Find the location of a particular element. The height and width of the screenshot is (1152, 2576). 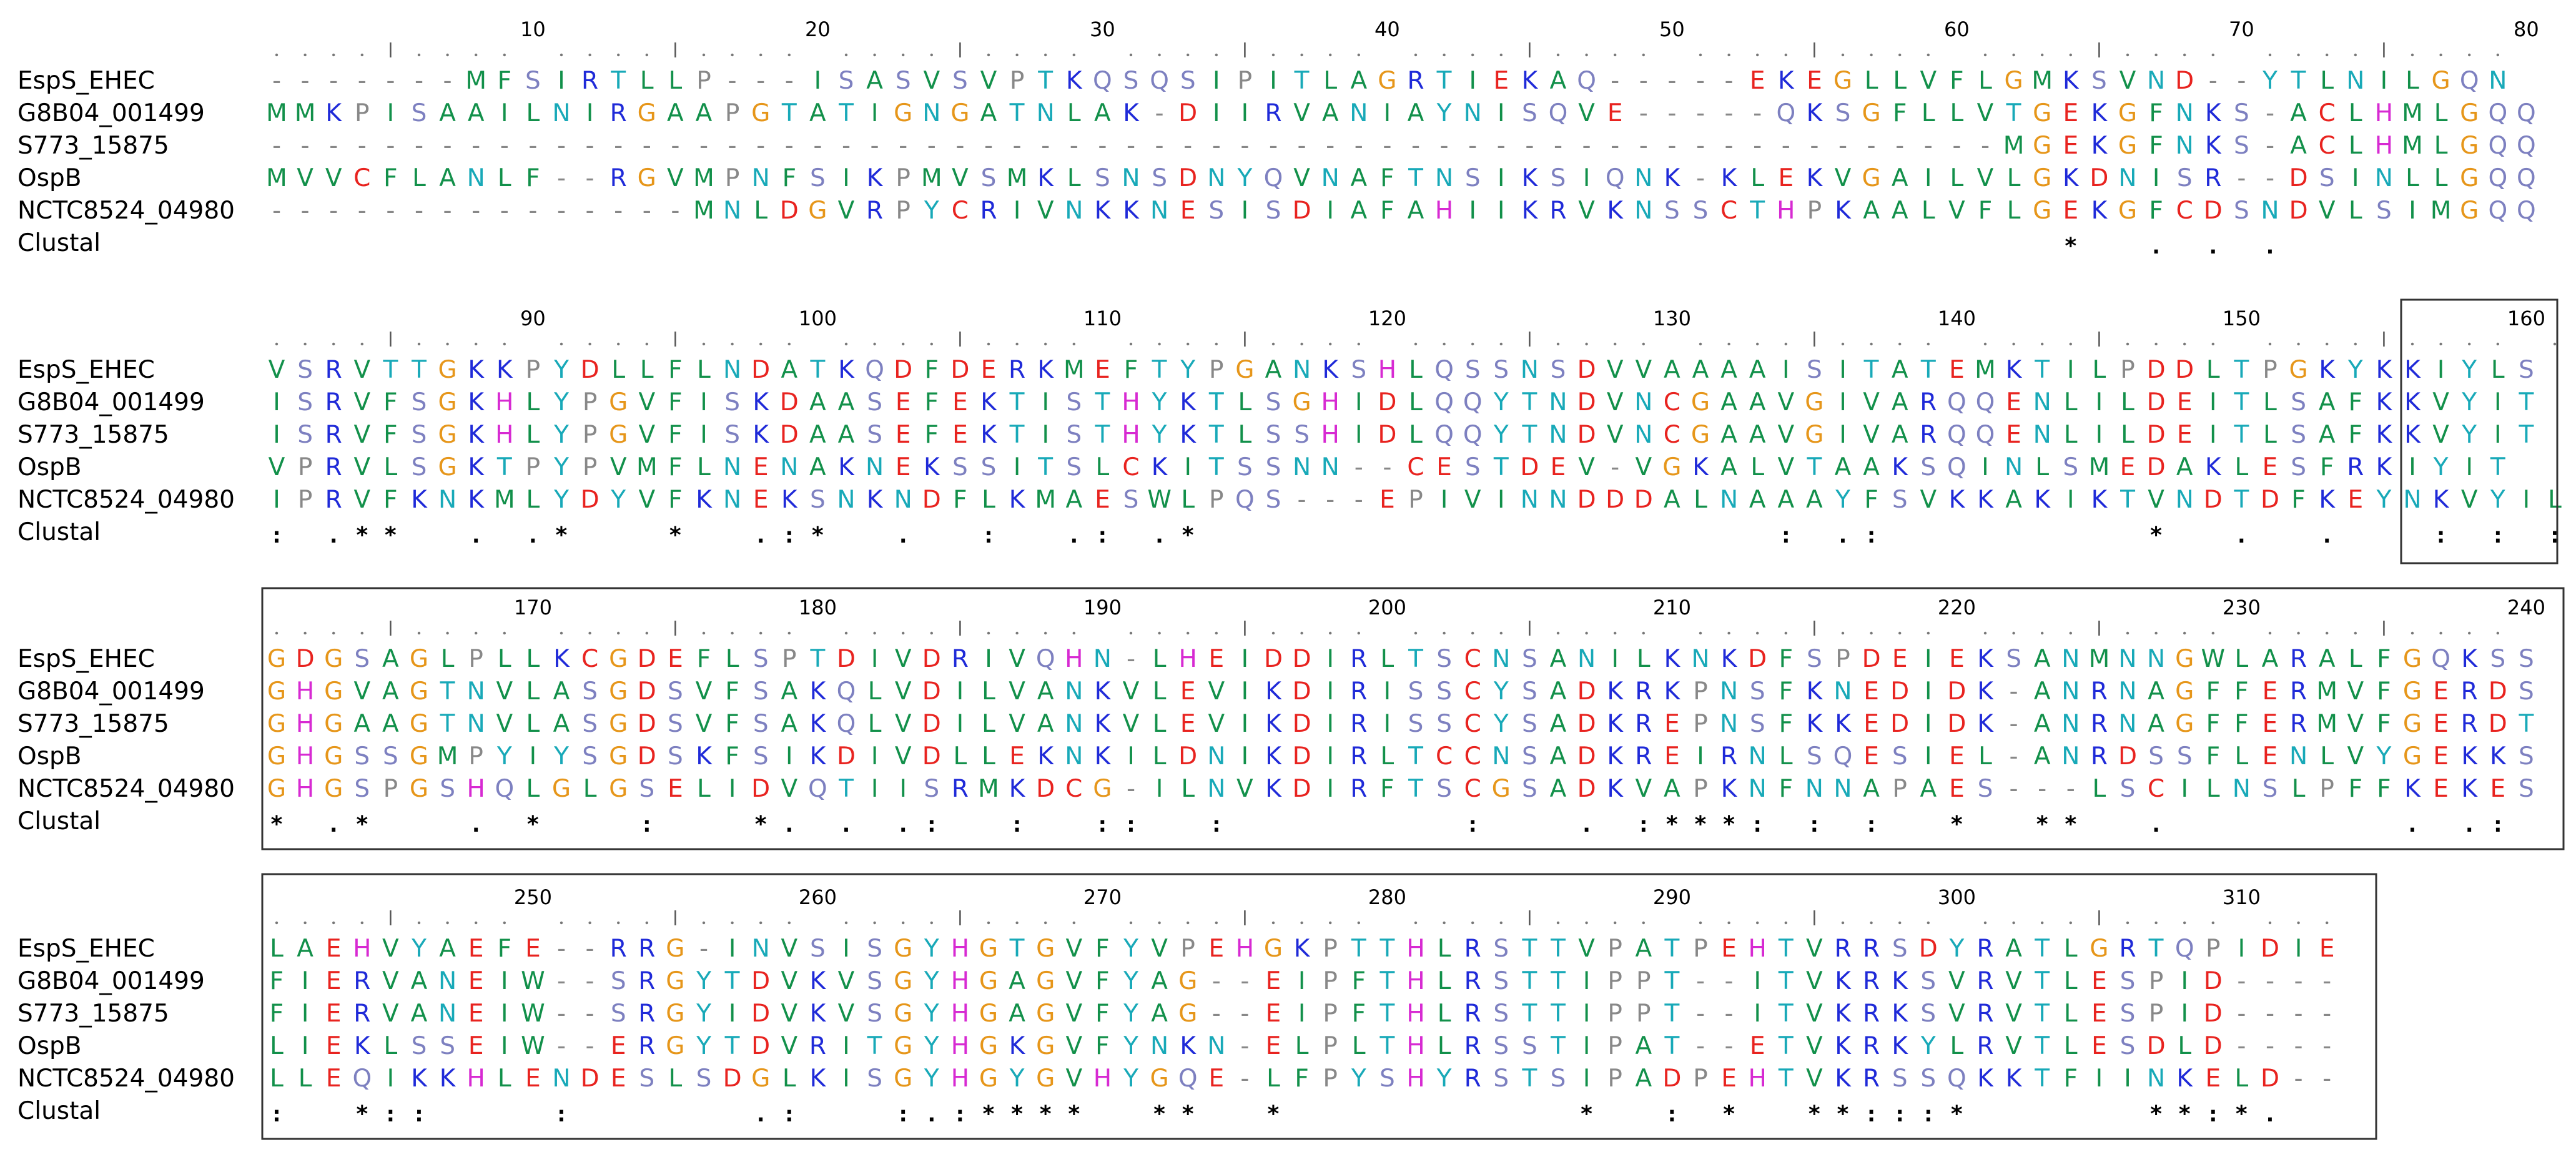

position-number: 290 is located at coordinates (1672, 897).